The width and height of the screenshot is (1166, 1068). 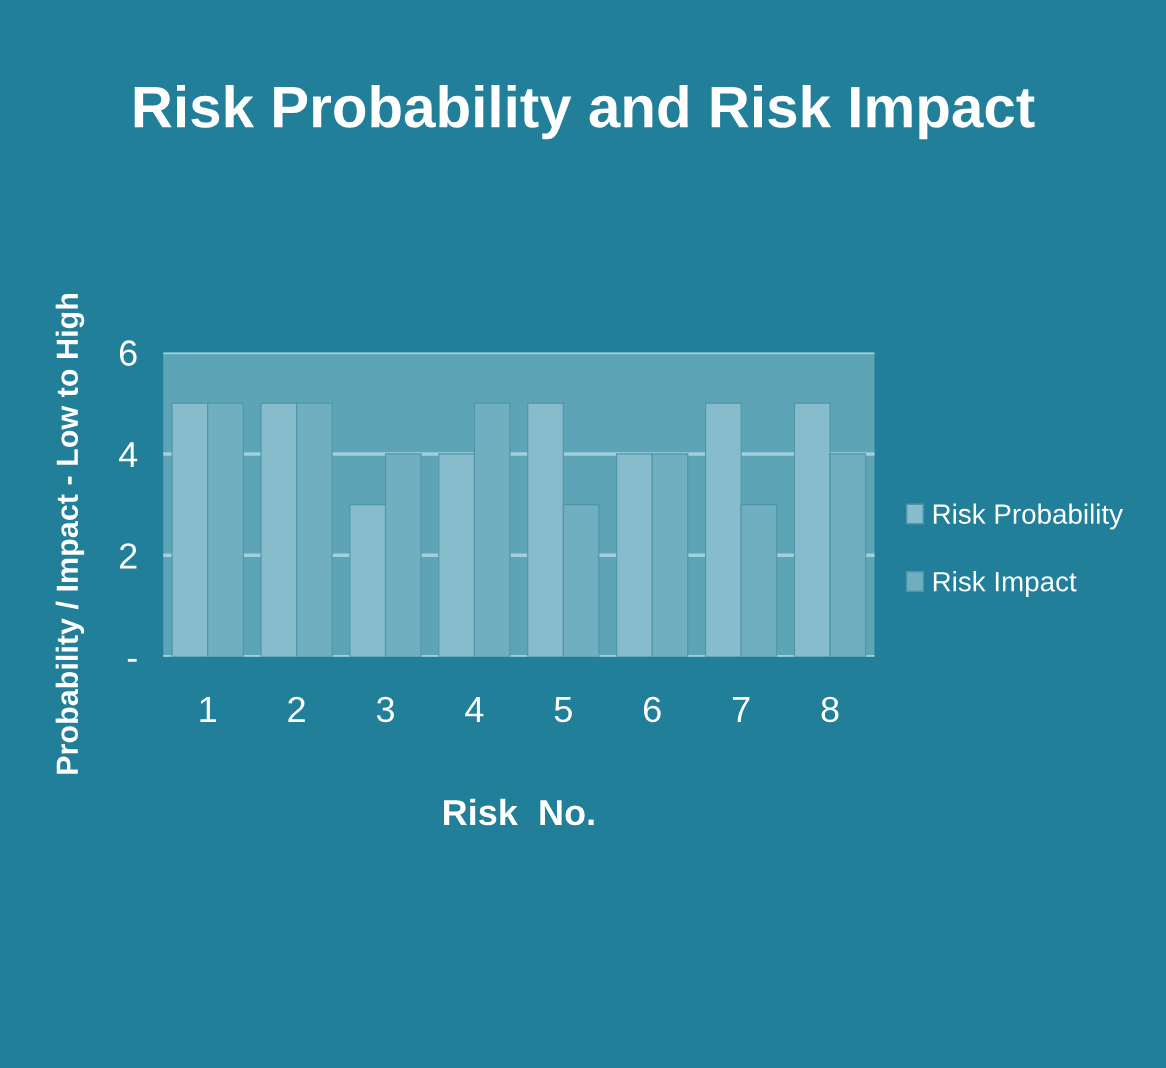 What do you see at coordinates (652, 709) in the screenshot?
I see `x-tick-label: 6` at bounding box center [652, 709].